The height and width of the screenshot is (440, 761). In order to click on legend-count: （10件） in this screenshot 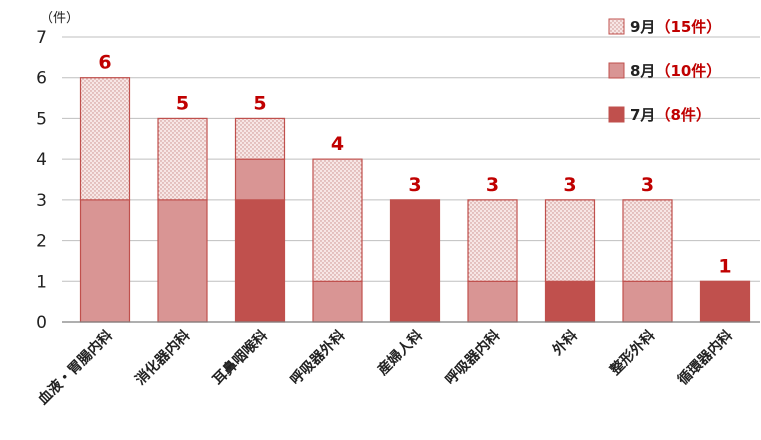, I will do `click(688, 71)`.